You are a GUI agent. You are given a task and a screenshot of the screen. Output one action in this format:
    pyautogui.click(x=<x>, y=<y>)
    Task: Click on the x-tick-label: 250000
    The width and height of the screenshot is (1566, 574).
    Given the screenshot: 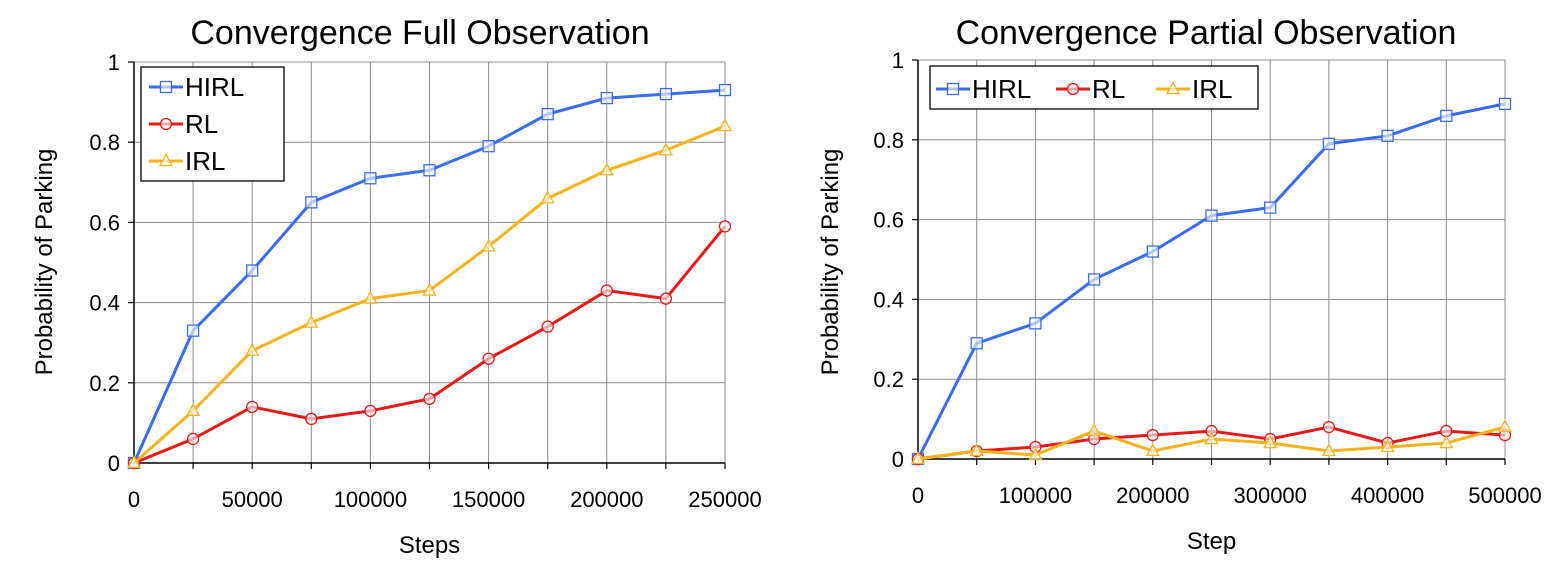 What is the action you would take?
    pyautogui.click(x=724, y=499)
    